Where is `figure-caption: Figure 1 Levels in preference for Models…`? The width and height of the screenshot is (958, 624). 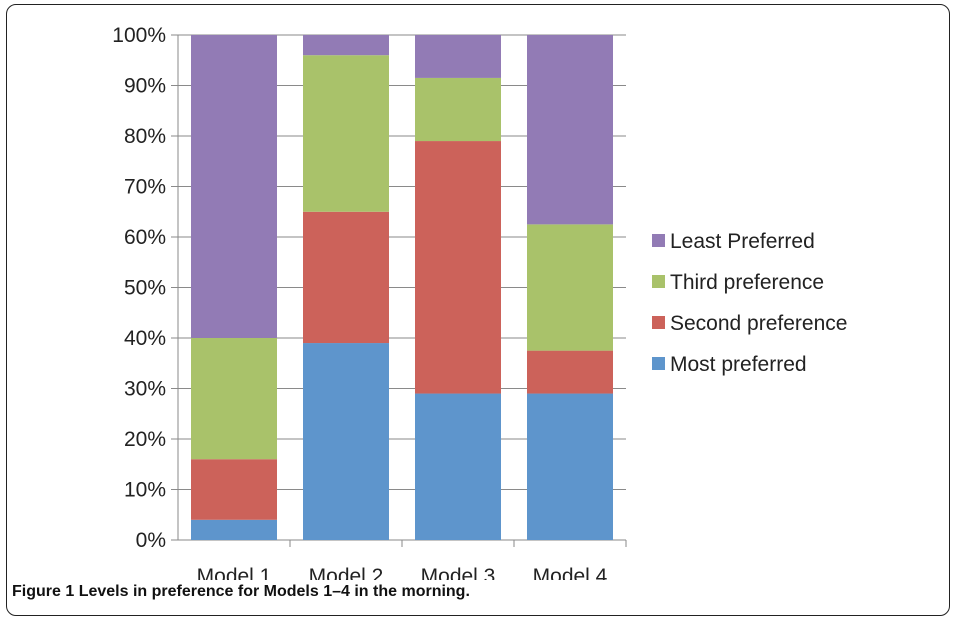 figure-caption: Figure 1 Levels in preference for Models… is located at coordinates (241, 592).